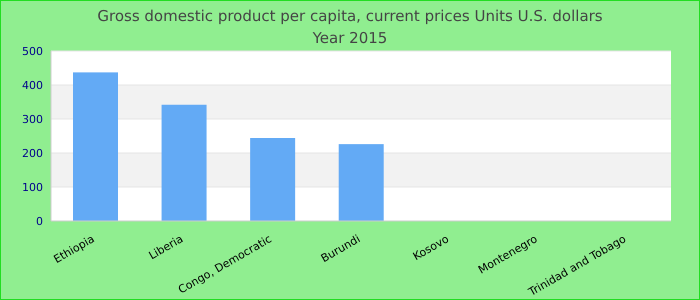  Describe the element at coordinates (350, 38) in the screenshot. I see `chart-subtitle: Year 2015` at that location.